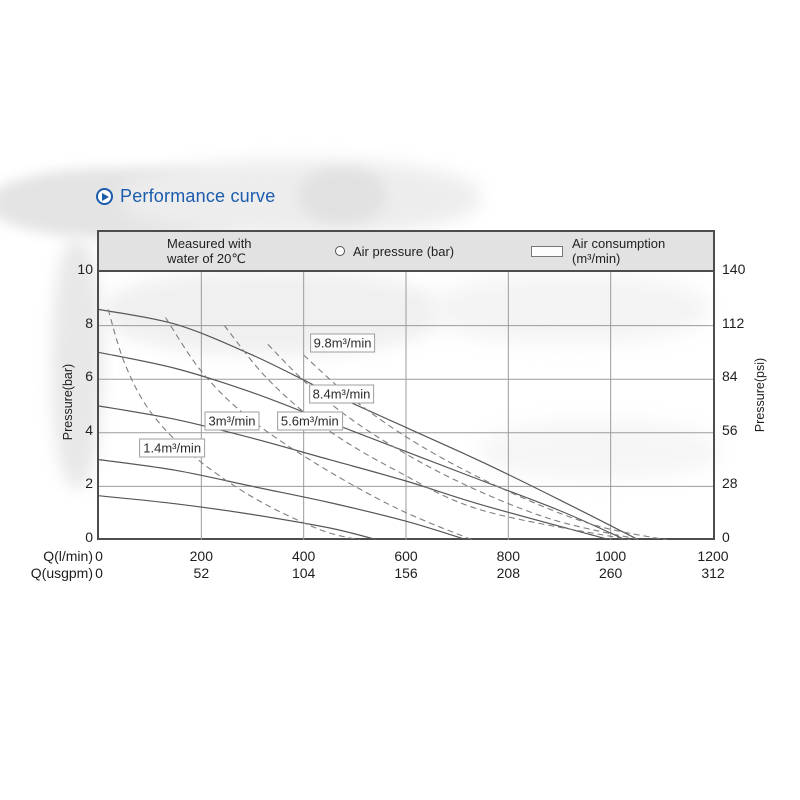 The height and width of the screenshot is (800, 800). What do you see at coordinates (89, 322) in the screenshot?
I see `y-axis-tick-bar: 8` at bounding box center [89, 322].